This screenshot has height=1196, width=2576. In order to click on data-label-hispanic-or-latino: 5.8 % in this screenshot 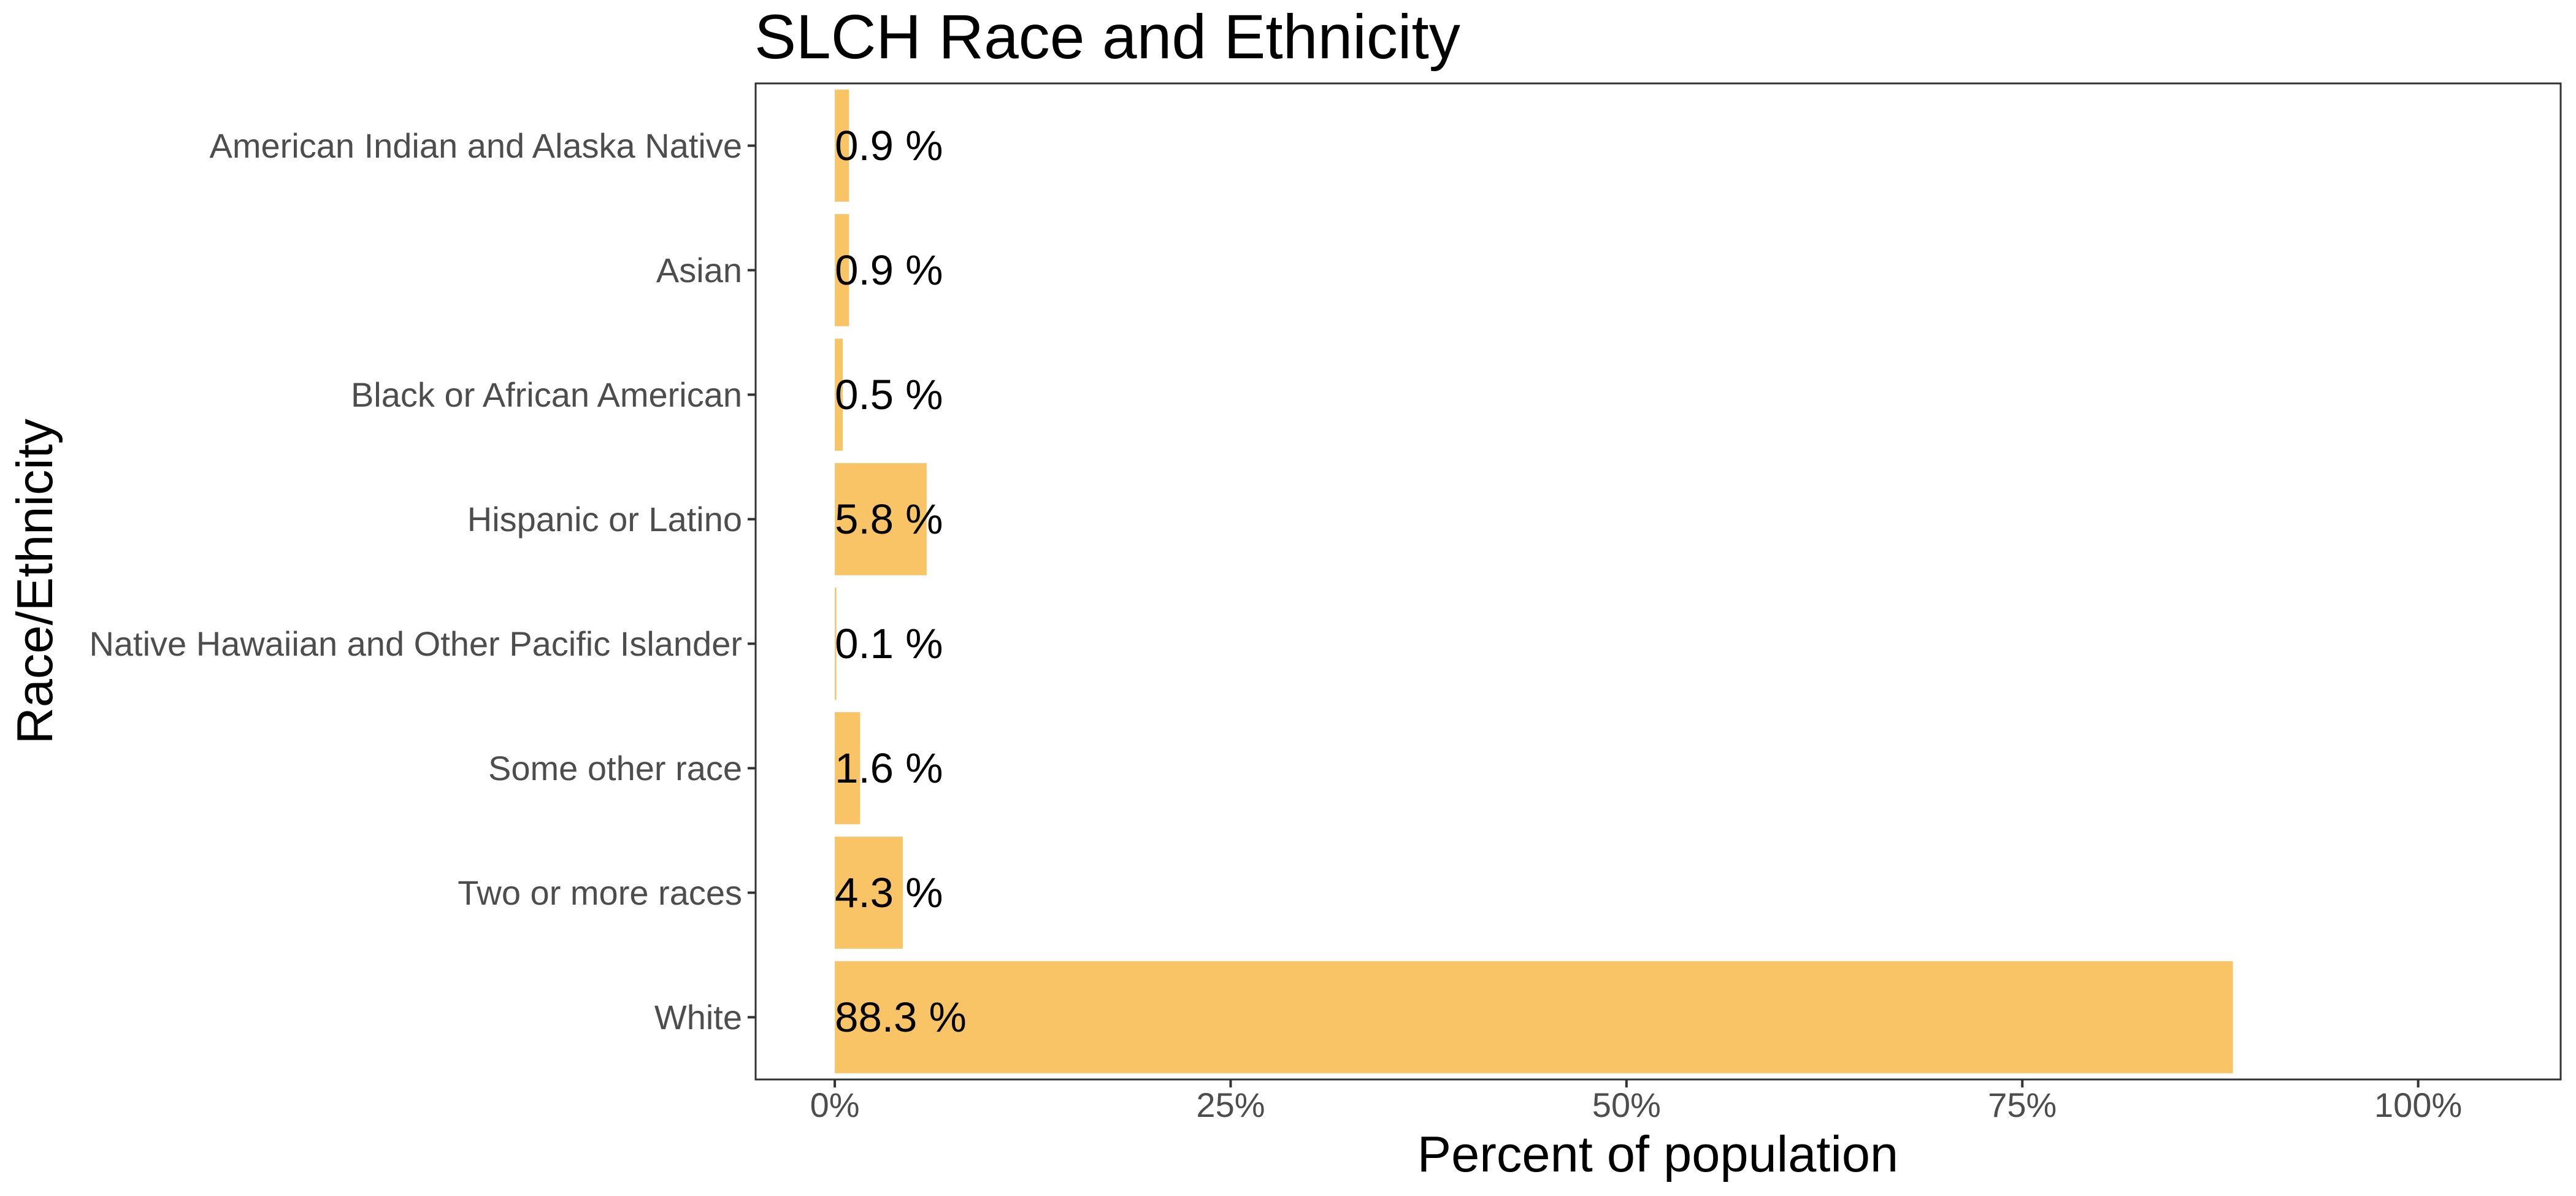, I will do `click(889, 519)`.